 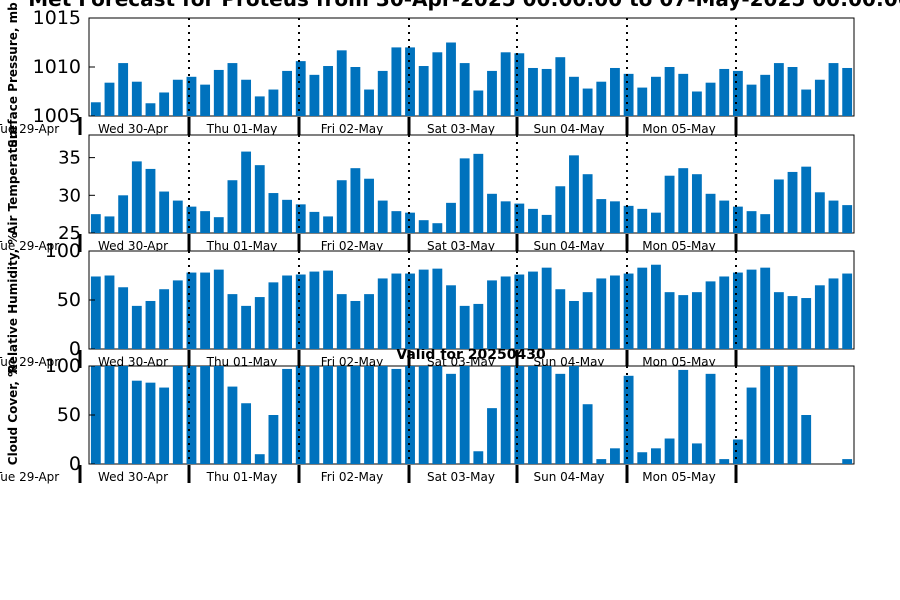 I want to click on y-axis-label: Air Temperature, so click(x=13, y=180).